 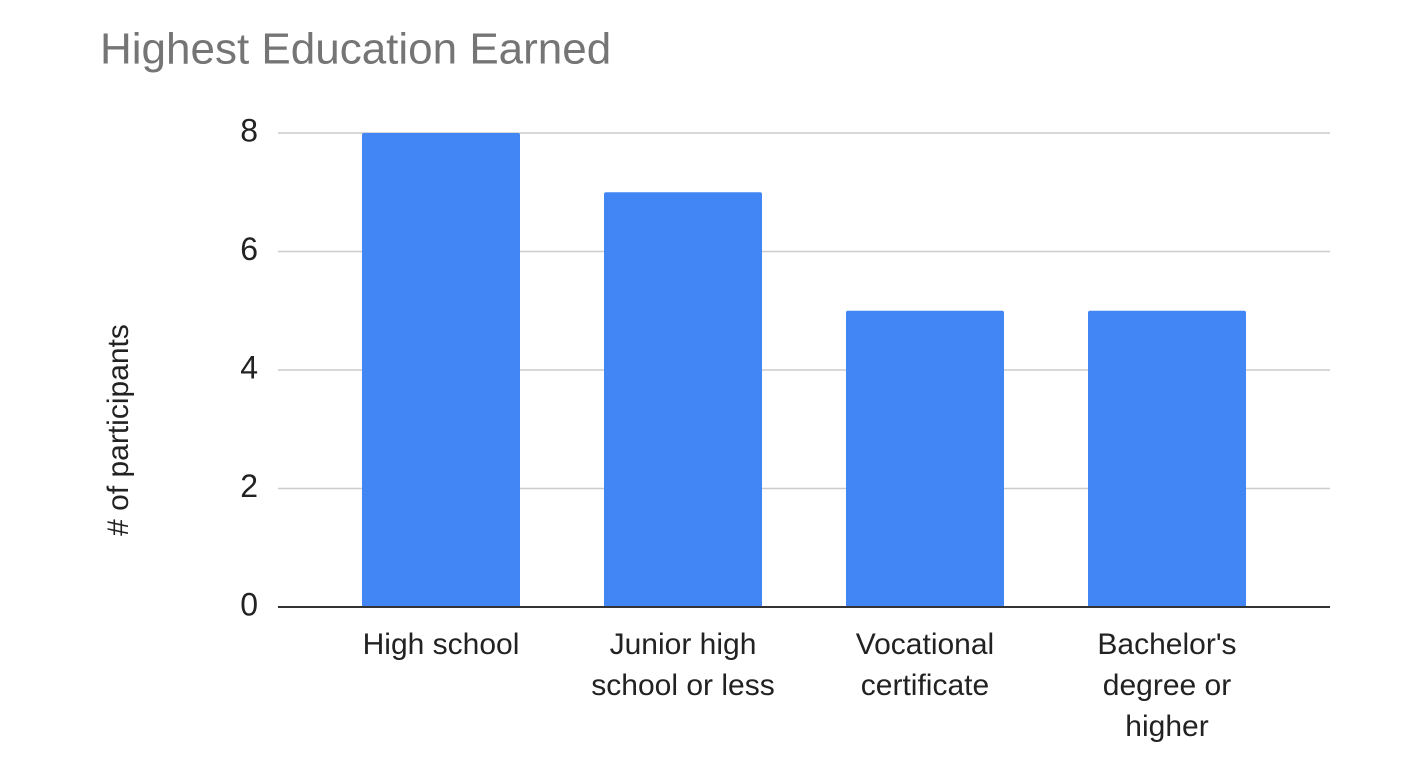 I want to click on y-tick-label: 2, so click(x=249, y=486).